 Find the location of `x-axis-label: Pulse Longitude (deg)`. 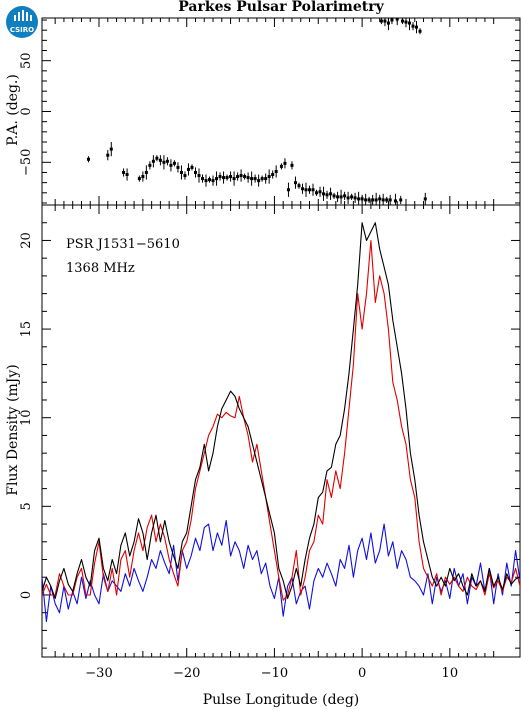

x-axis-label: Pulse Longitude (deg) is located at coordinates (281, 700).